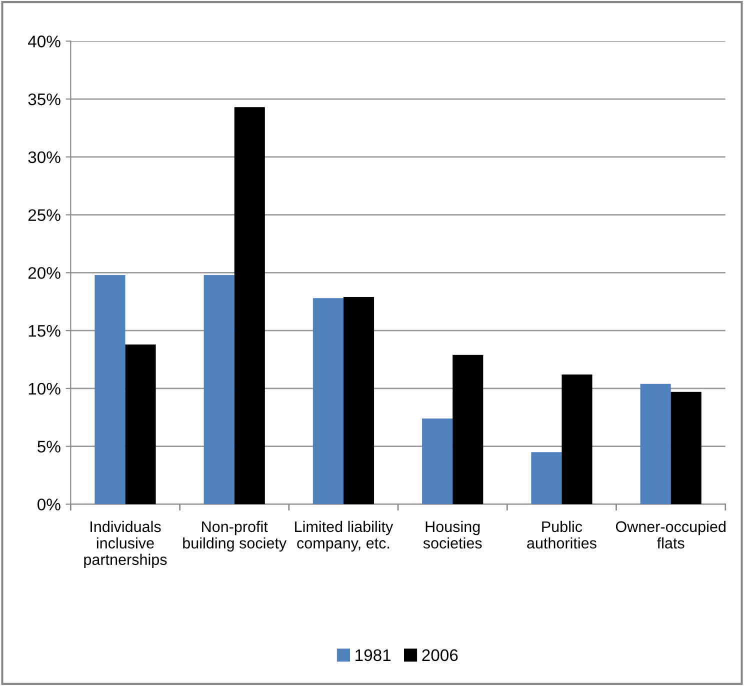 This screenshot has height=686, width=744. I want to click on y-tick-label: 15%, so click(44, 331).